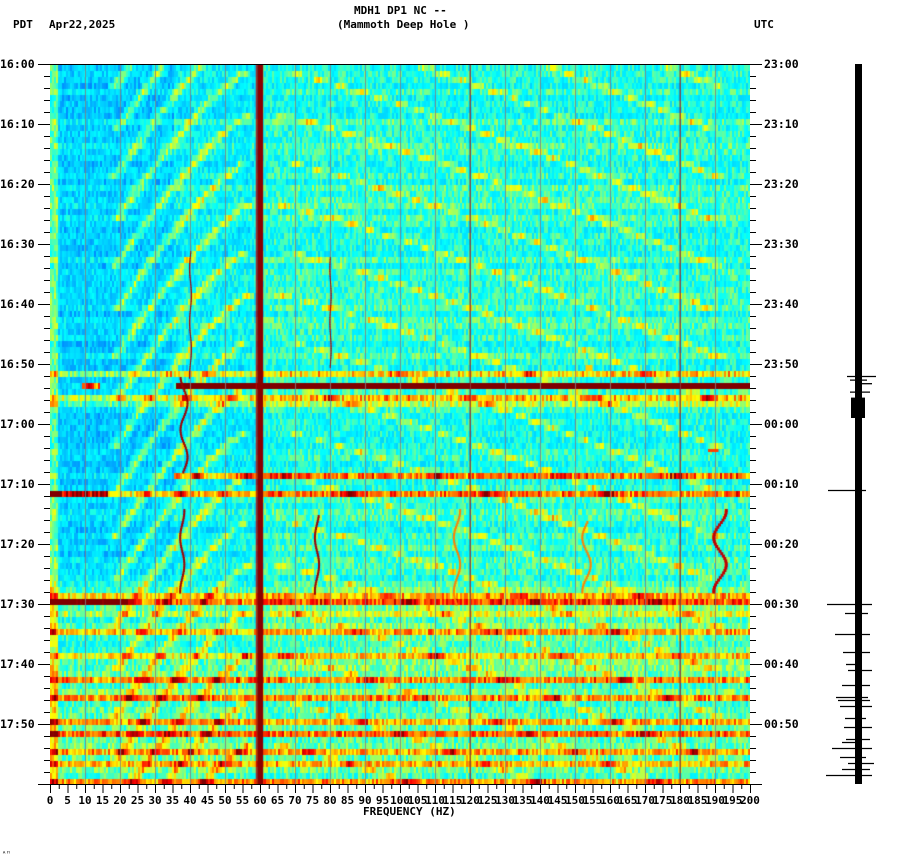  What do you see at coordinates (781, 304) in the screenshot?
I see `y-tick-right-2340: 23:40` at bounding box center [781, 304].